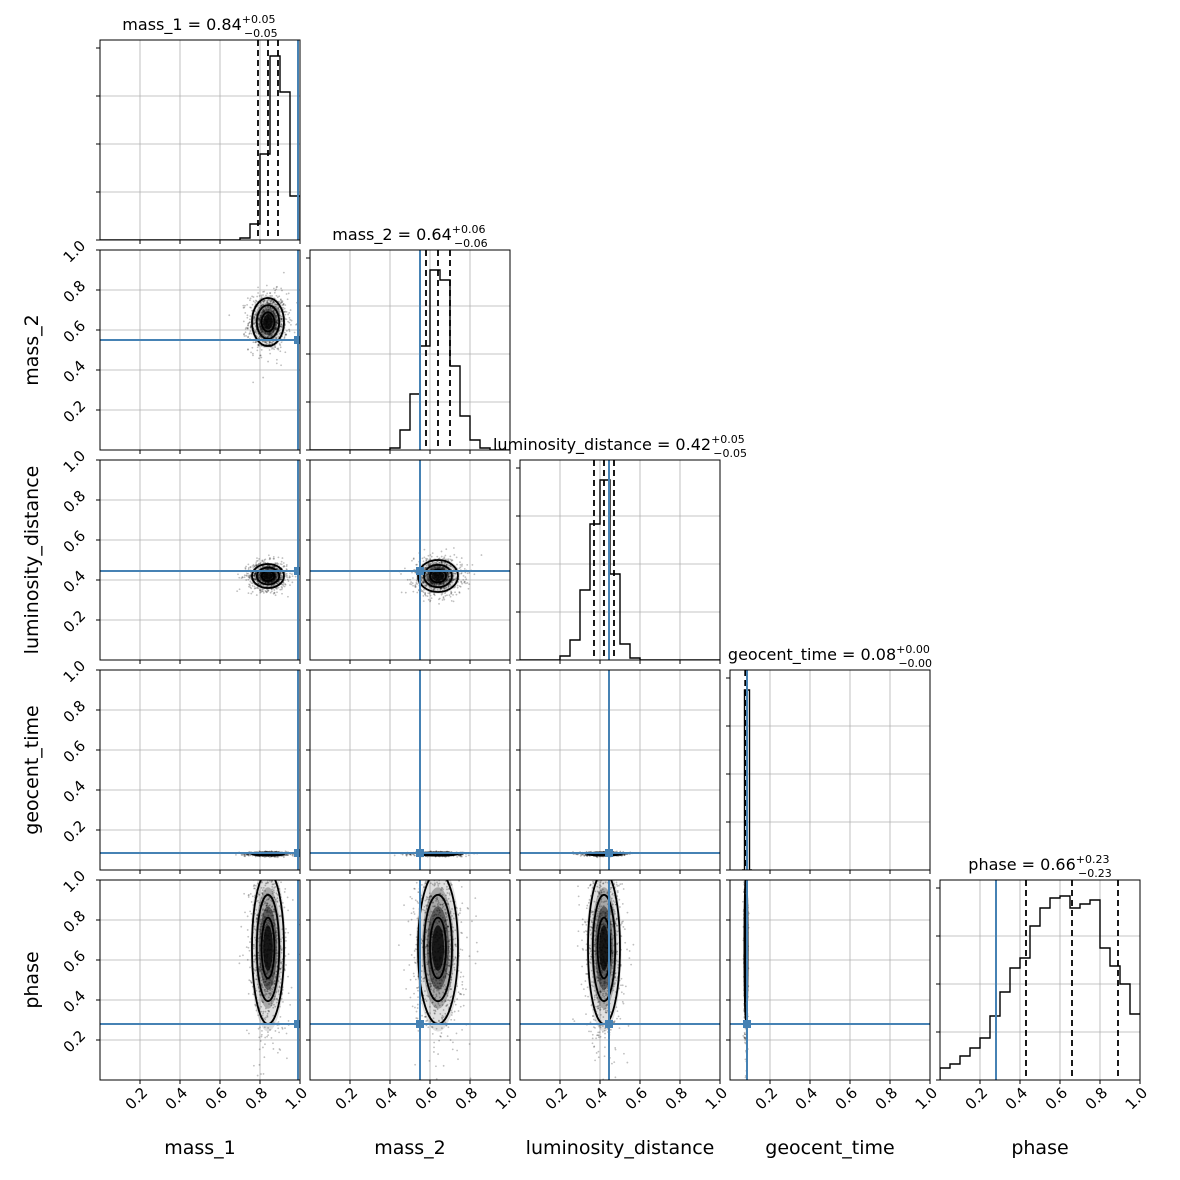  What do you see at coordinates (75, 792) in the screenshot?
I see `y-tick-label: 0.4` at bounding box center [75, 792].